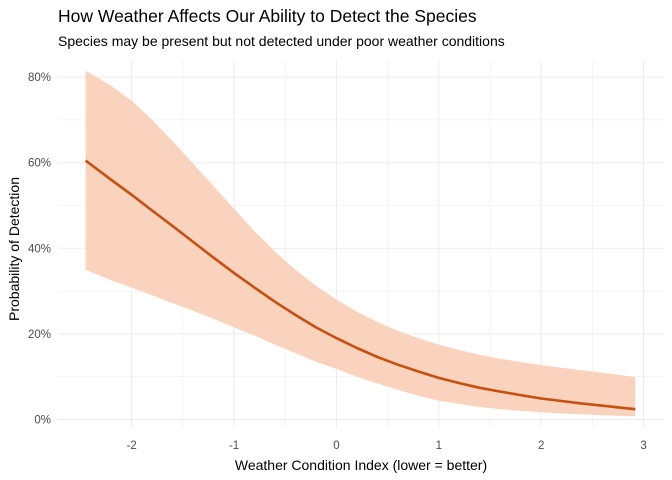  I want to click on y-tick-label: 60%, so click(39, 164).